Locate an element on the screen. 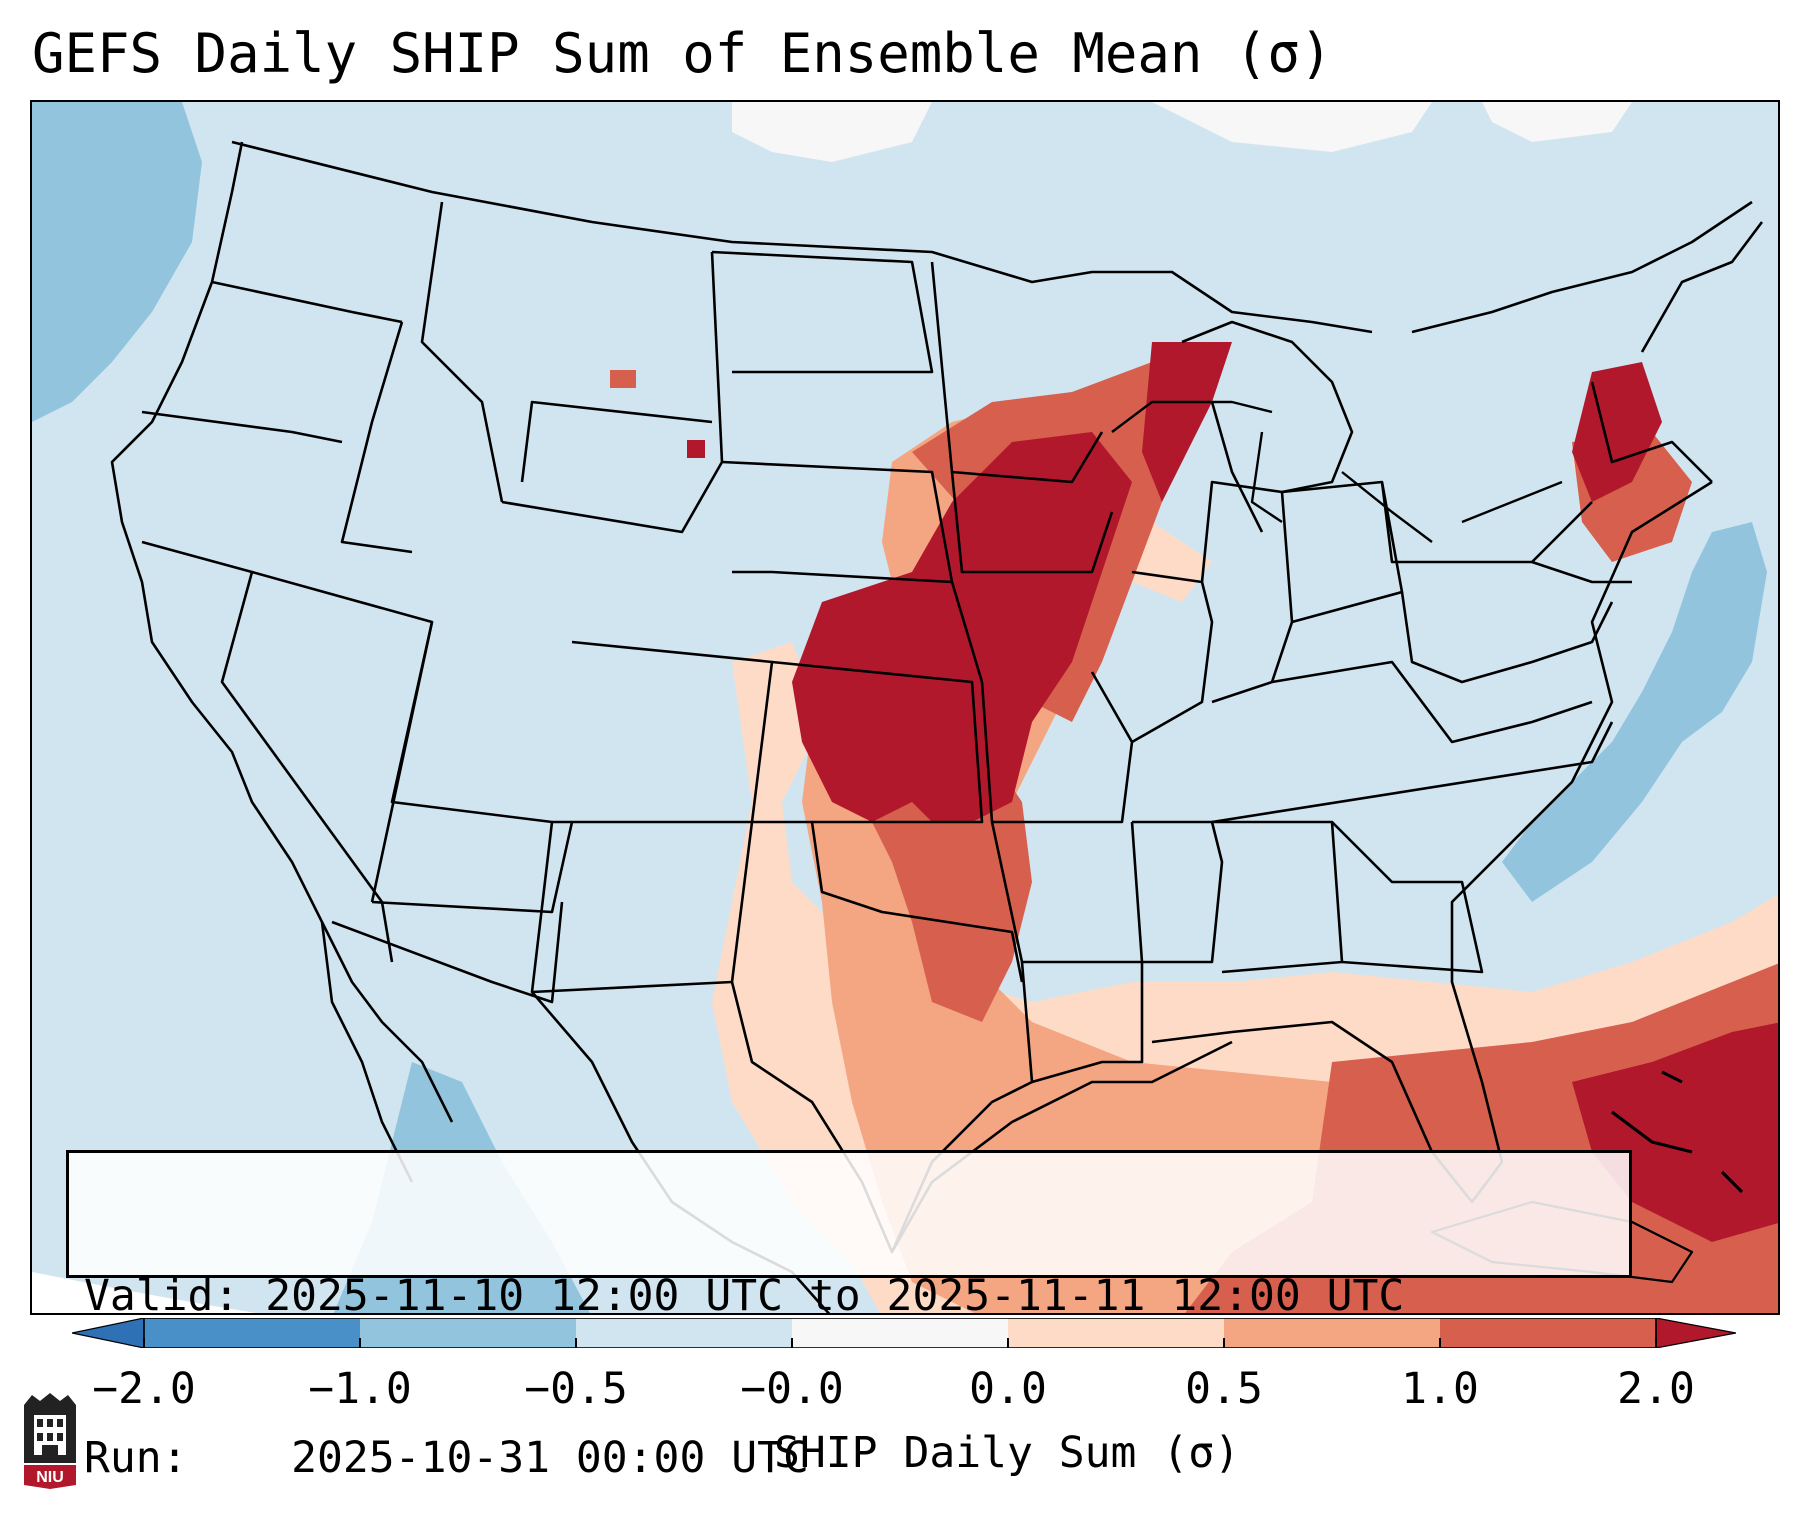 The width and height of the screenshot is (1803, 1539). run-row: Run: 2025-10-31 00:00 UTC is located at coordinates (856, 1458).